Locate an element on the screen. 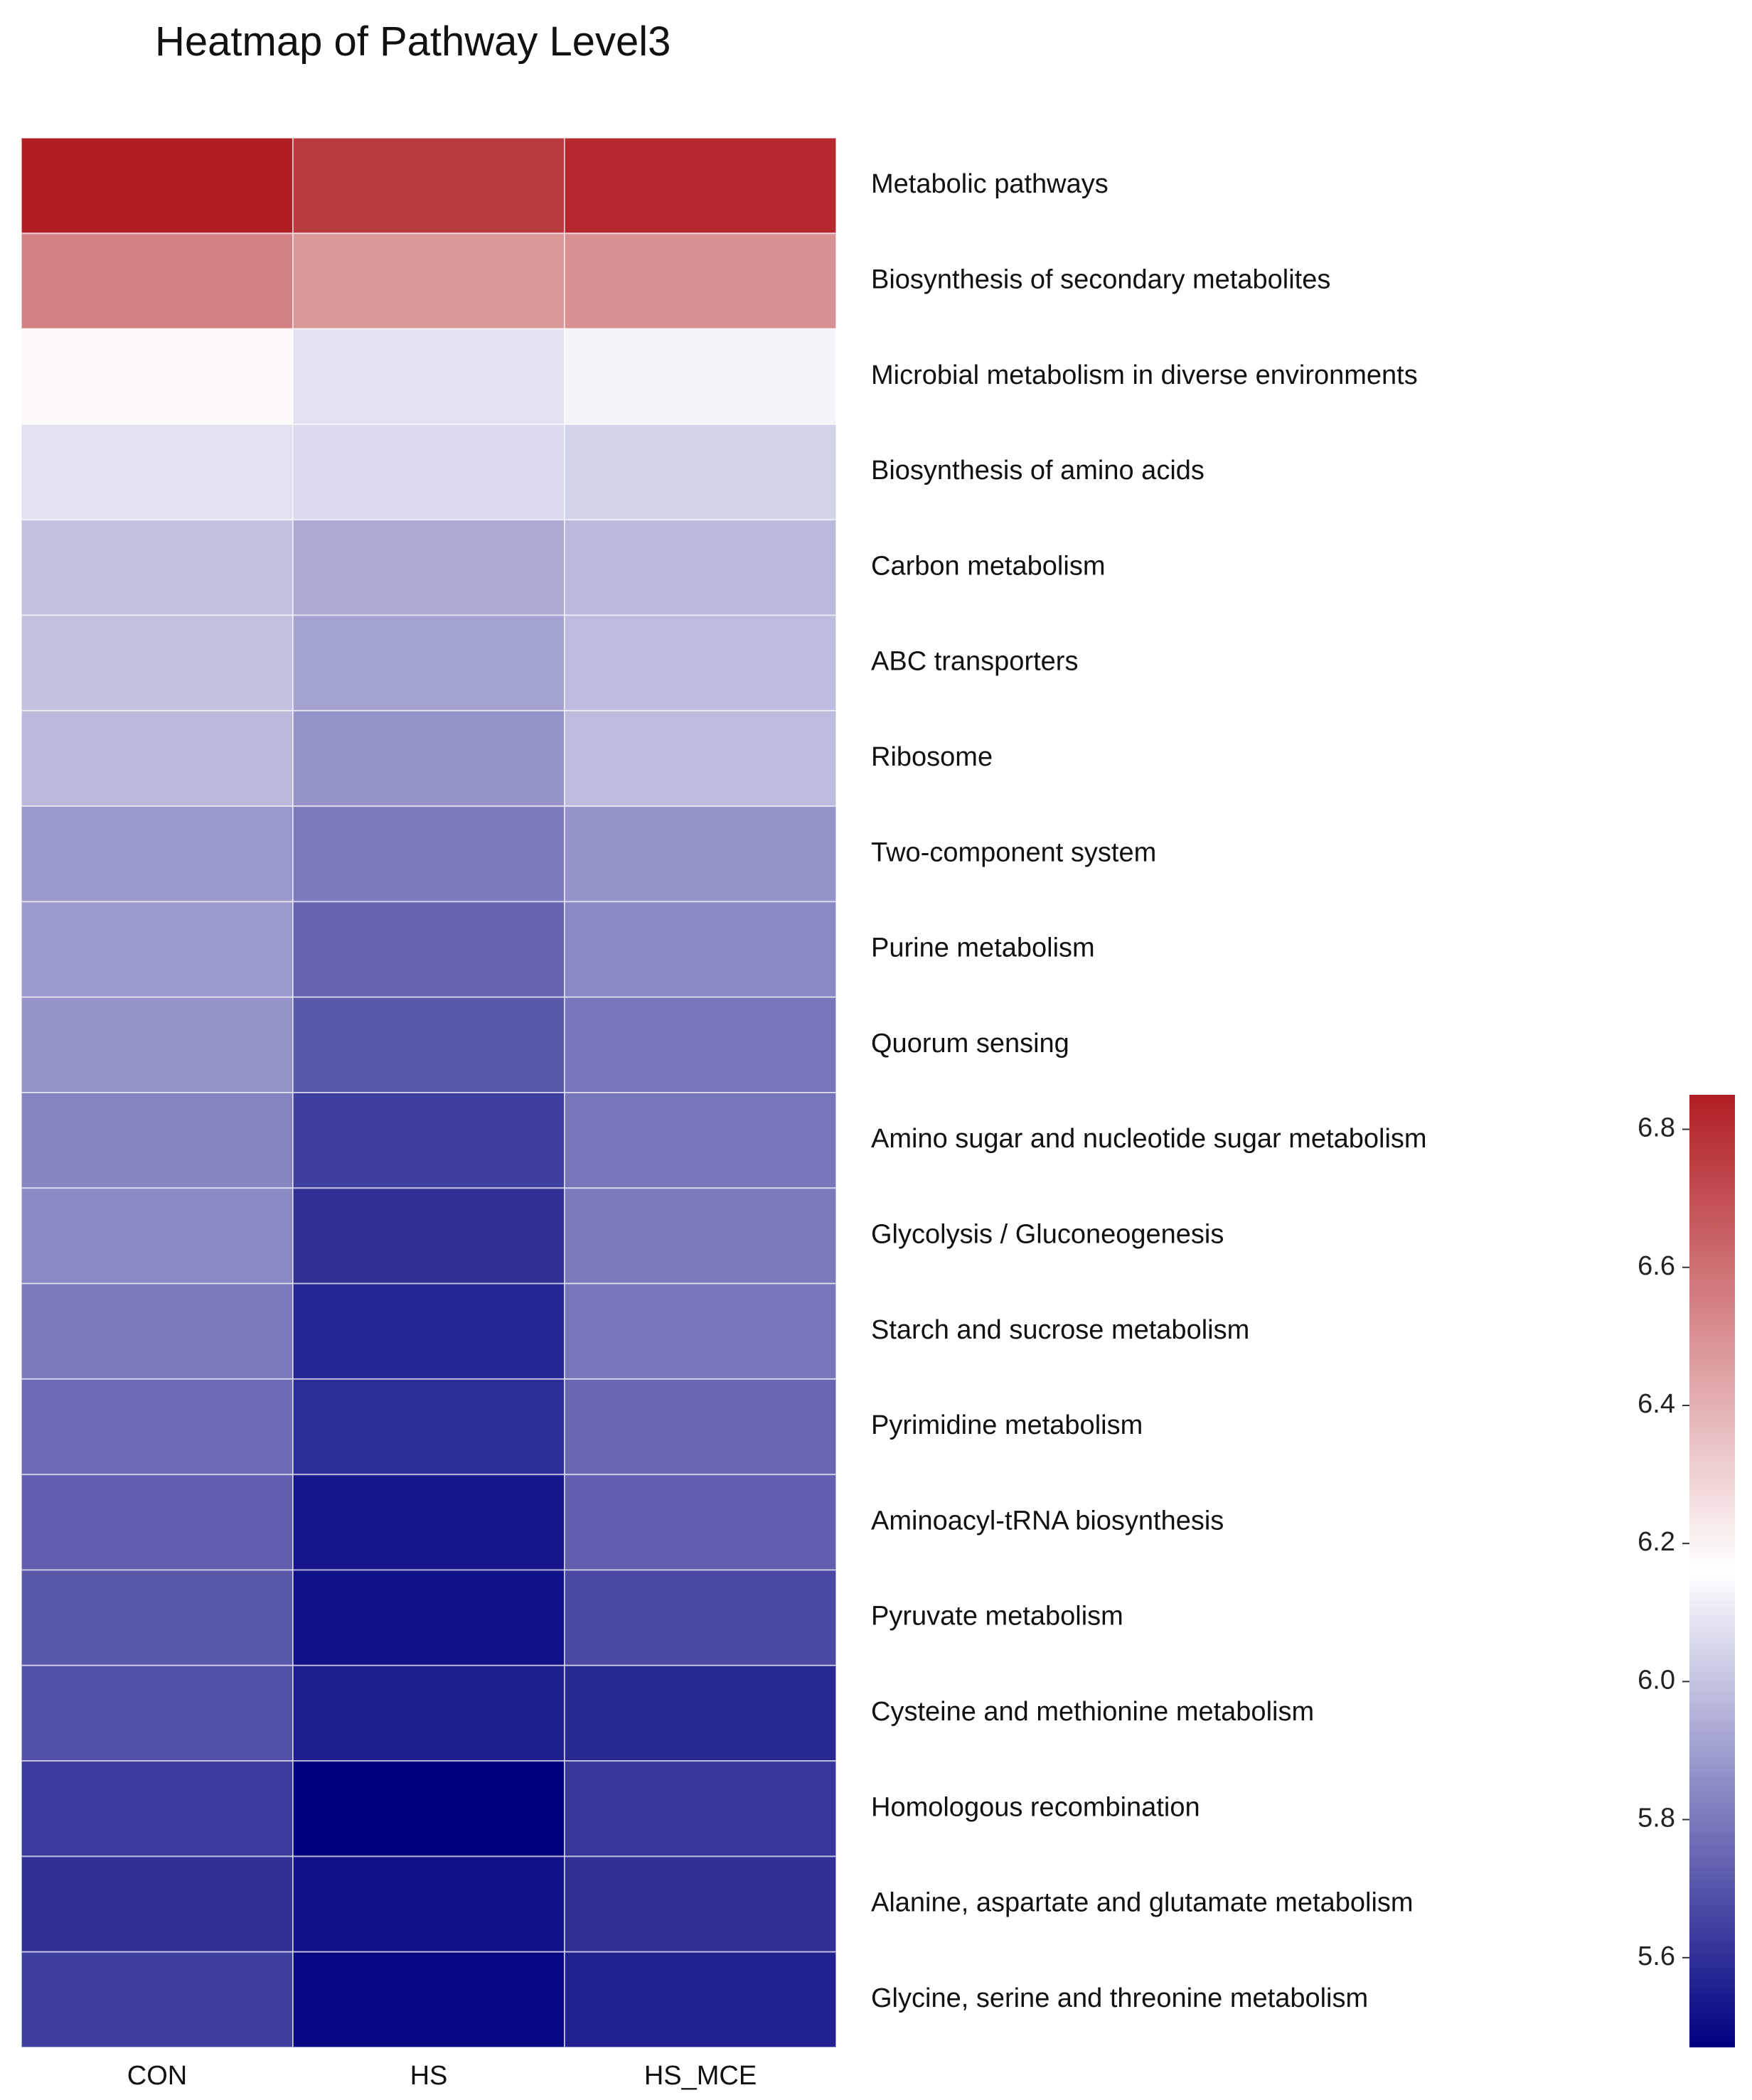 The width and height of the screenshot is (1752, 2100). column-label: HS is located at coordinates (429, 2076).